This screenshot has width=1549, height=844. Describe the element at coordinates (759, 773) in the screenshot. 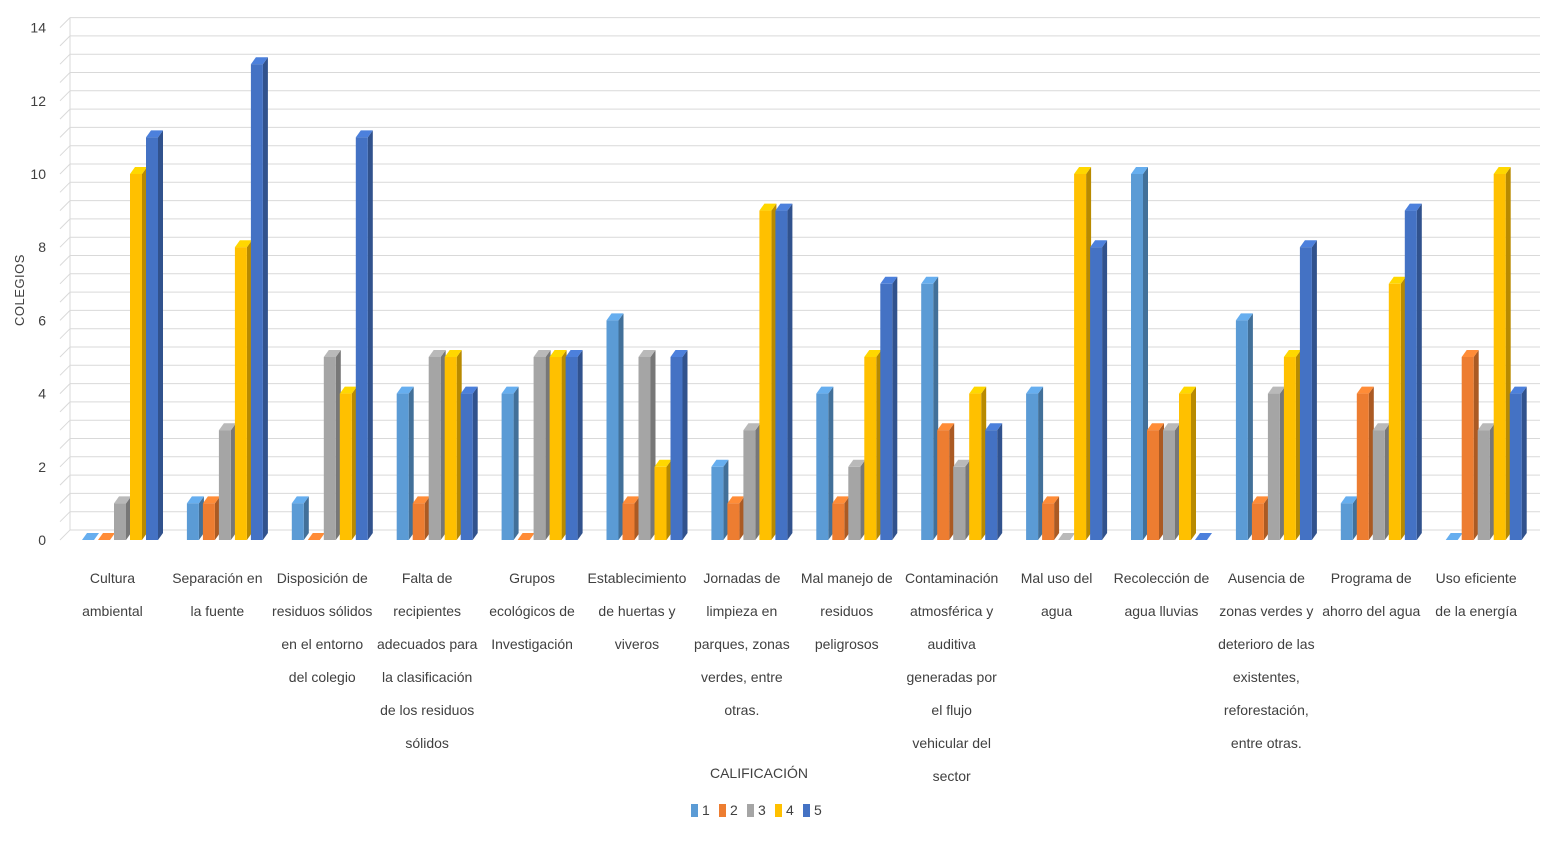

I see `x-axis-title: CALIFICACIÓN` at that location.